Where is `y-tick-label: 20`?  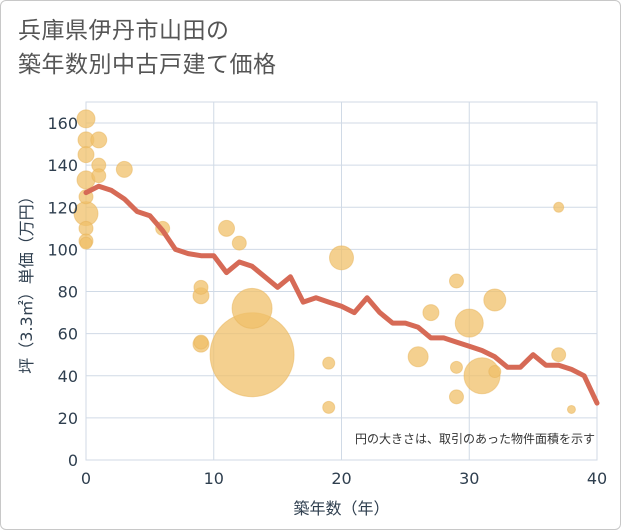
y-tick-label: 20 is located at coordinates (68, 418).